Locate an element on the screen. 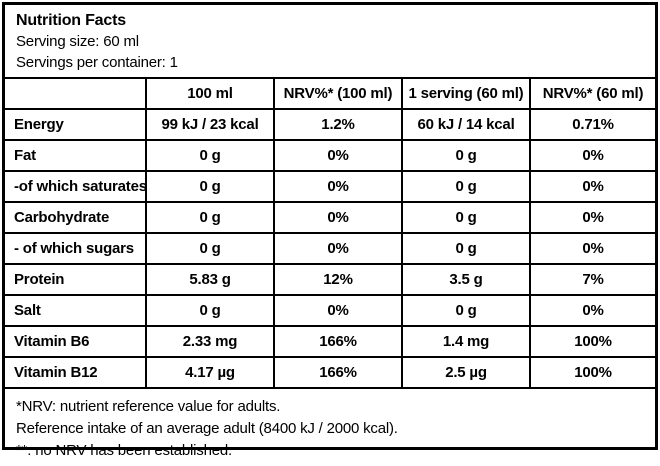  value-nrv-100ml: 12% is located at coordinates (338, 279).